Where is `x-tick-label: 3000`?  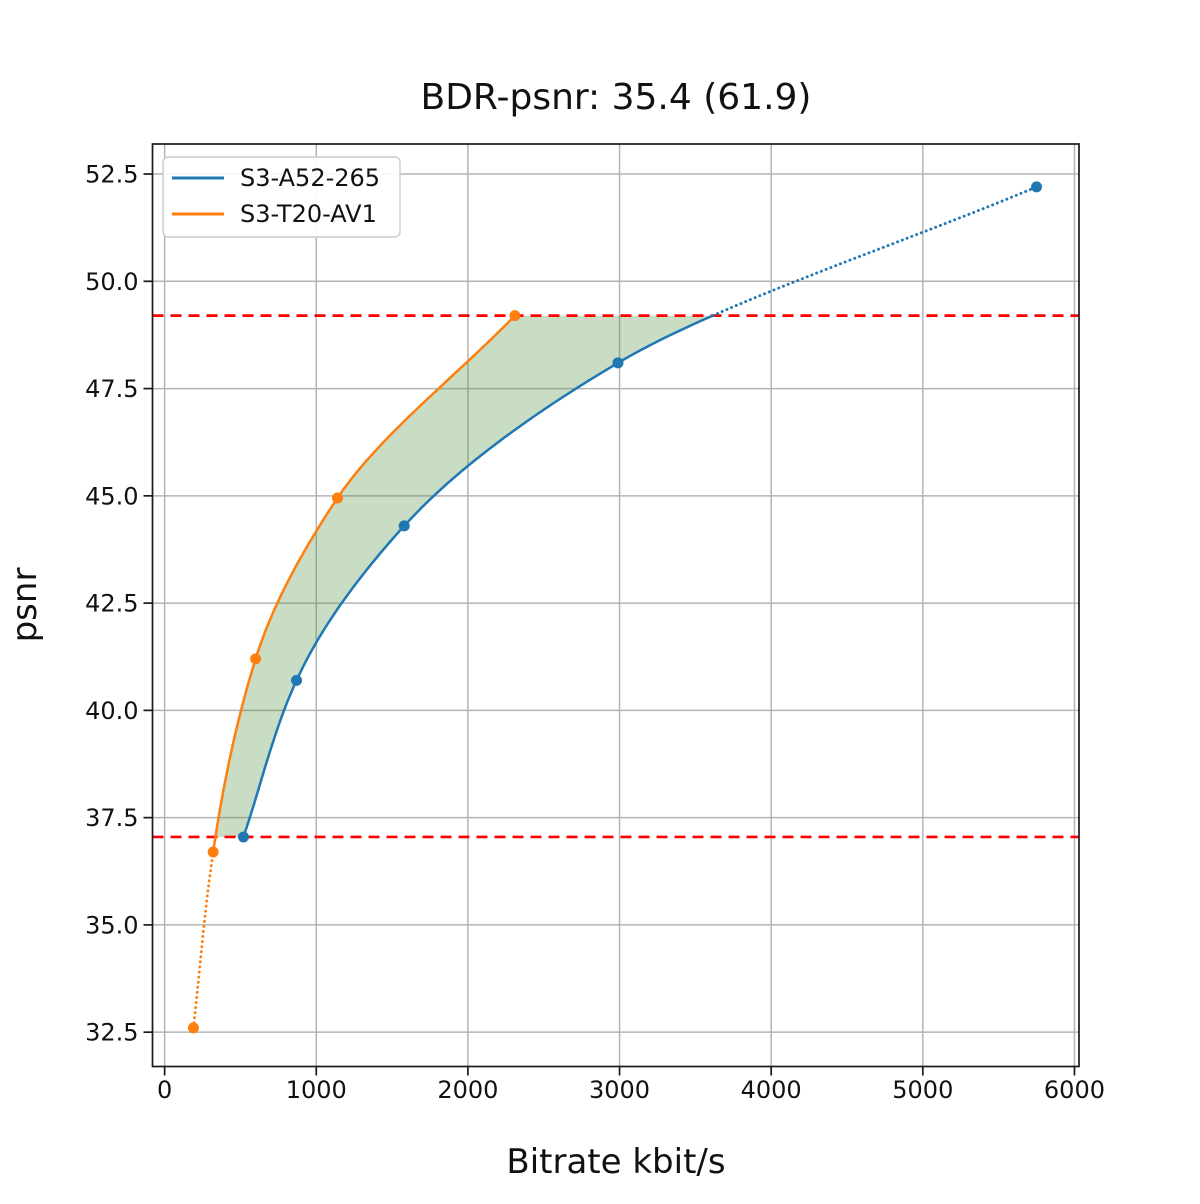 x-tick-label: 3000 is located at coordinates (619, 1090).